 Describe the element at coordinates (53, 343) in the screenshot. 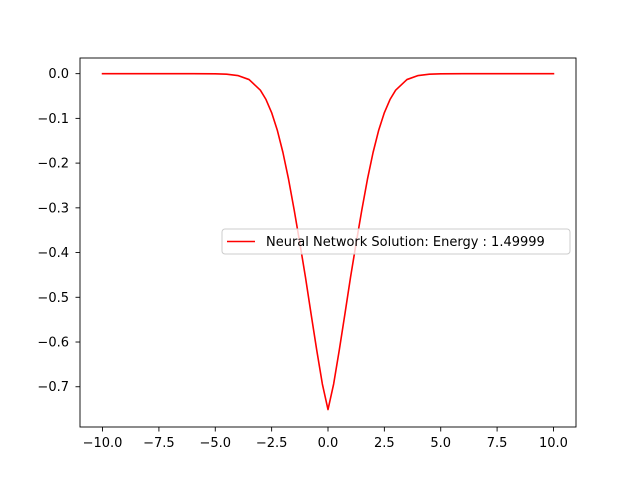

I see `y-tick-label: −0.6` at that location.